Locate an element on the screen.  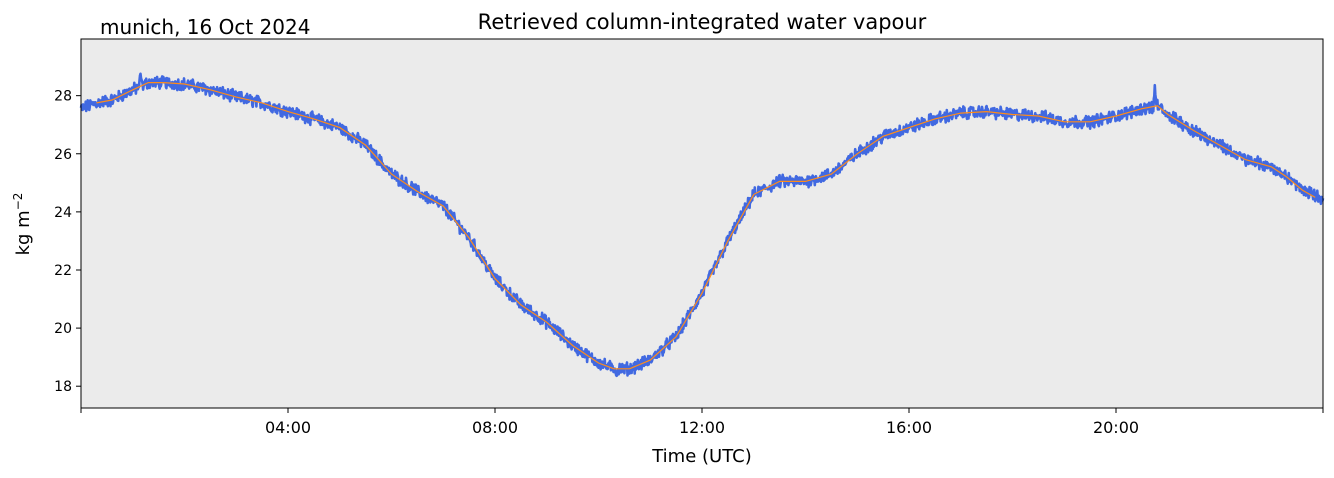
y-tick-label: 20 is located at coordinates (63, 329).